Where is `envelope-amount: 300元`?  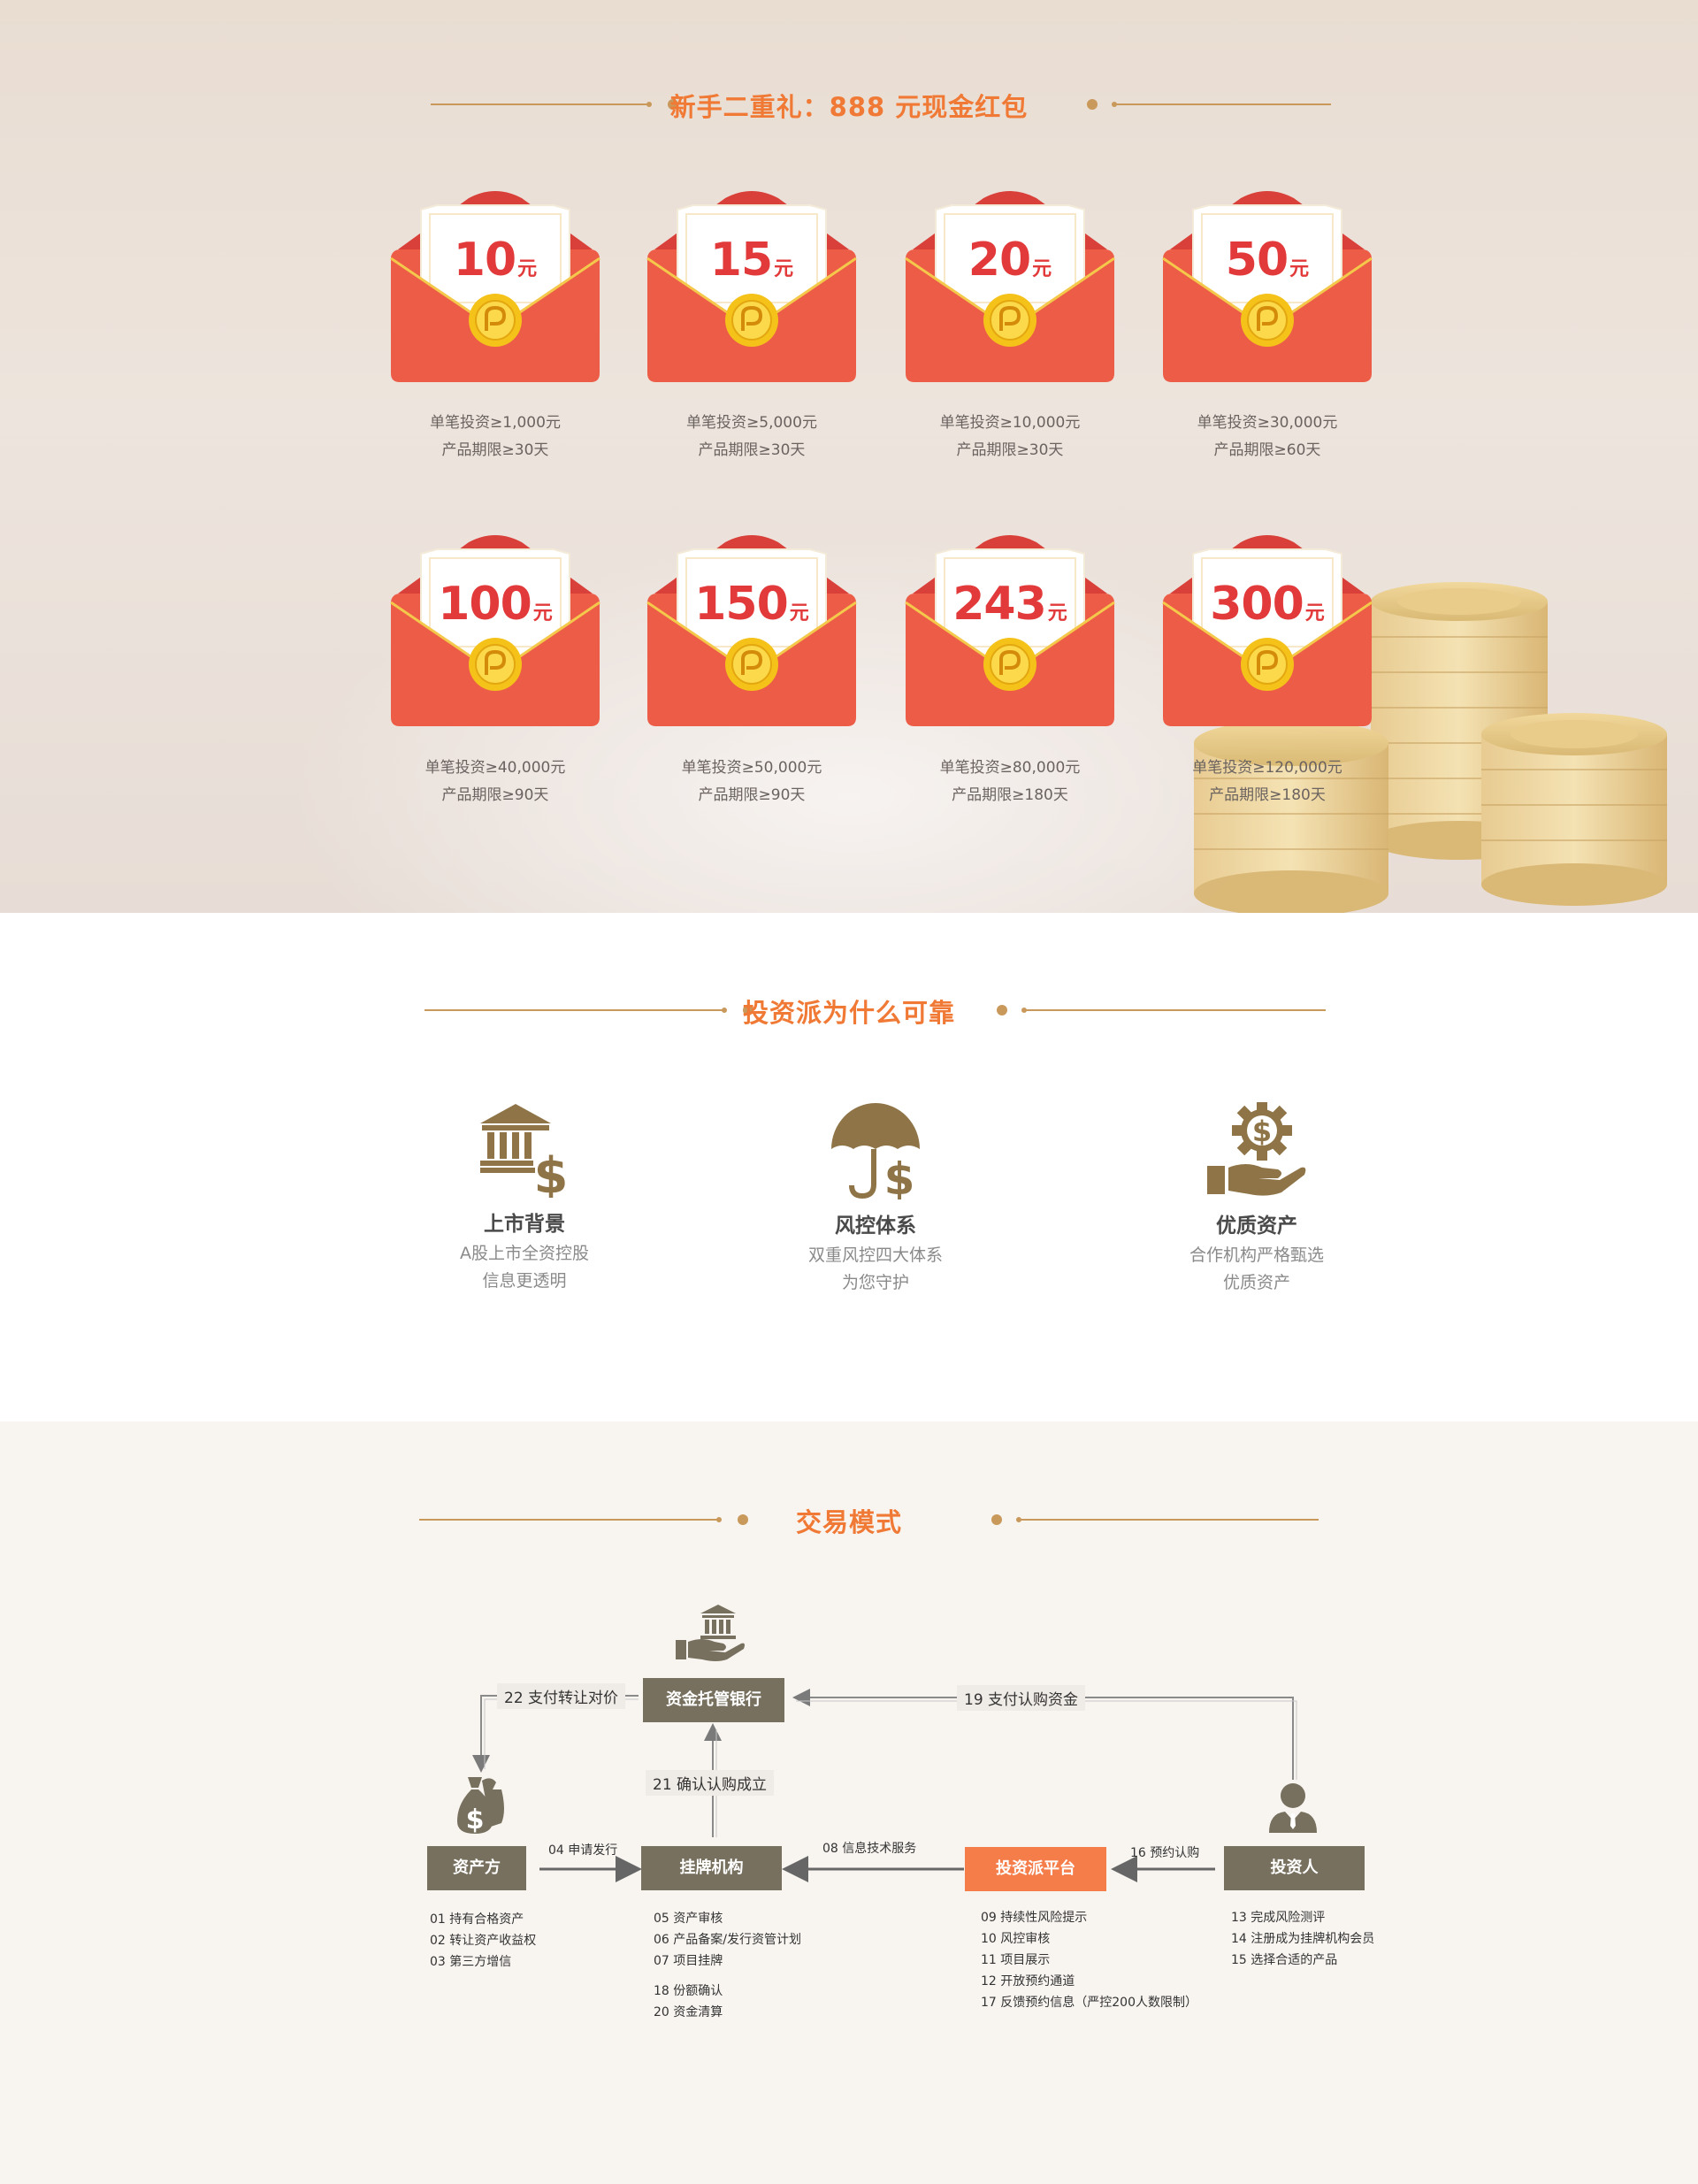
envelope-amount: 300元 is located at coordinates (1267, 604).